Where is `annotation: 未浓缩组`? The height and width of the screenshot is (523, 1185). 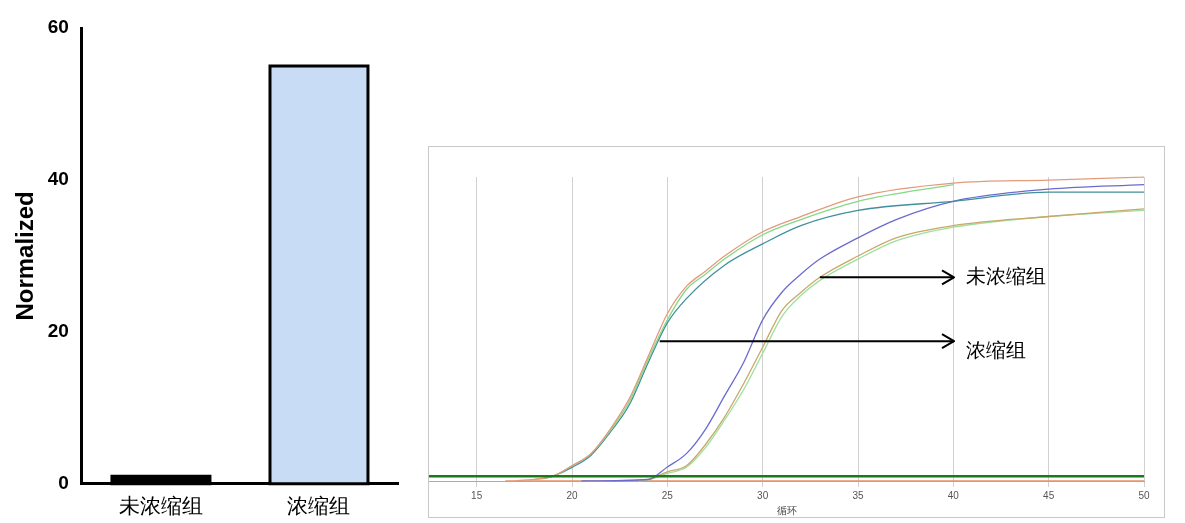 annotation: 未浓缩组 is located at coordinates (1006, 275).